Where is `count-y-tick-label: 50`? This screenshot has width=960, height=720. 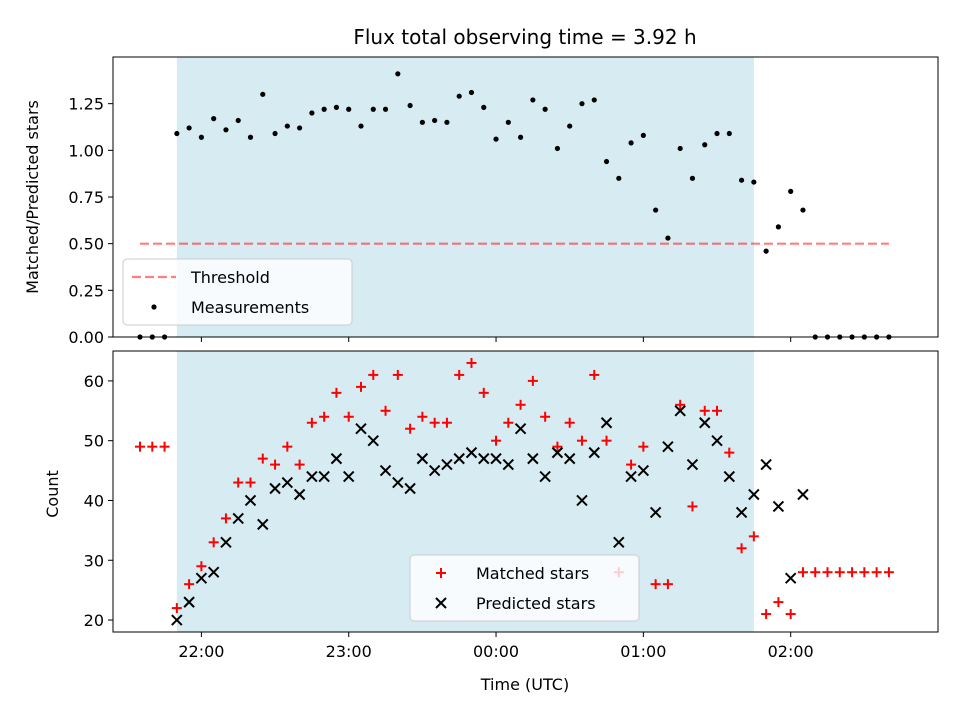 count-y-tick-label: 50 is located at coordinates (94, 441).